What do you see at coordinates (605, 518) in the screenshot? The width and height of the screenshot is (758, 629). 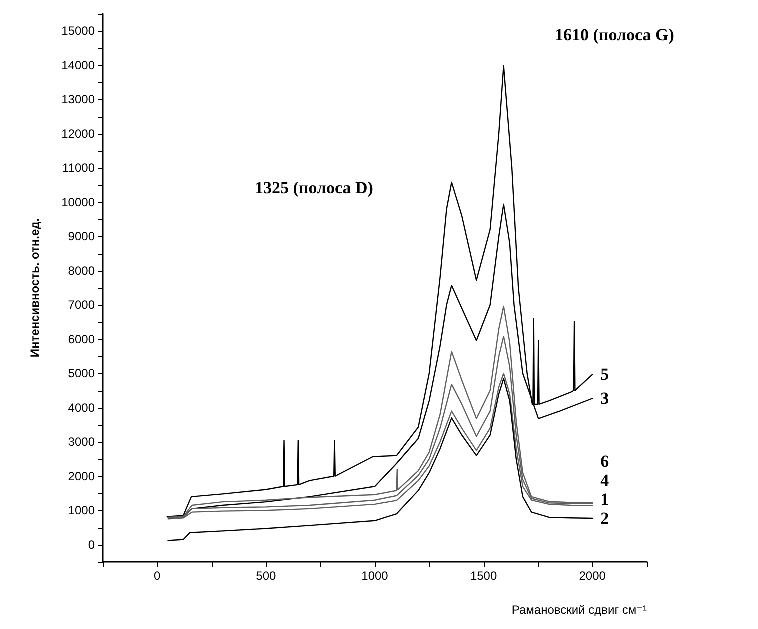 I see `series-label: 2` at bounding box center [605, 518].